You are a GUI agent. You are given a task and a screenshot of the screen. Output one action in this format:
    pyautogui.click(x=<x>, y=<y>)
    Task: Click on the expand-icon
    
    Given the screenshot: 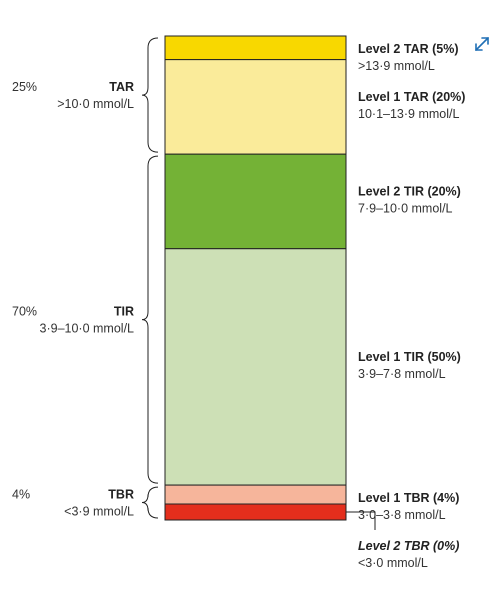 What is the action you would take?
    pyautogui.click(x=482, y=44)
    